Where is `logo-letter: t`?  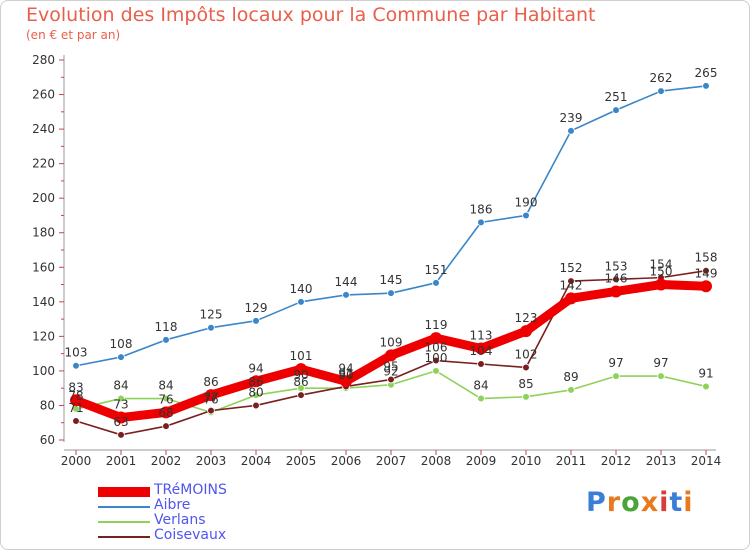
logo-letter: t is located at coordinates (676, 502).